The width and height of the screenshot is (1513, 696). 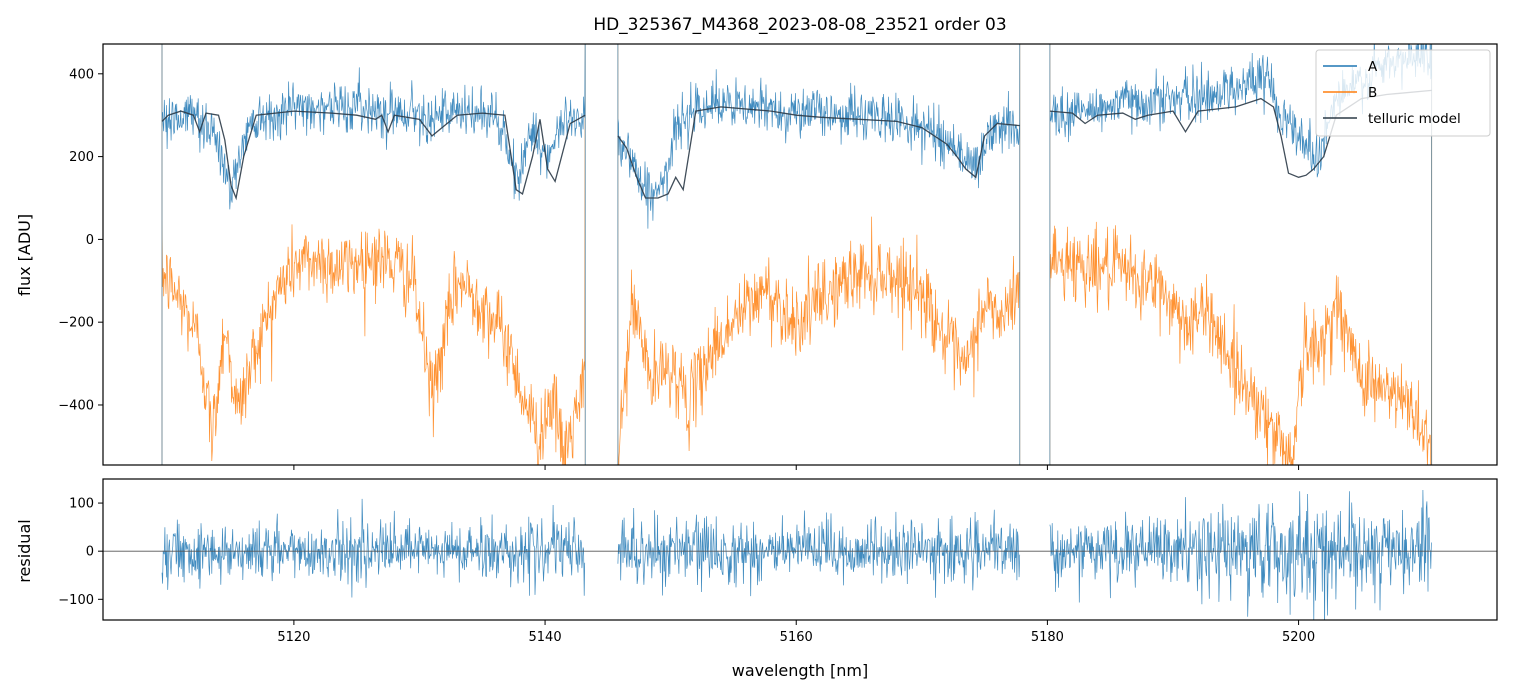 I want to click on flux-y-tick-label: 400, so click(x=81, y=74).